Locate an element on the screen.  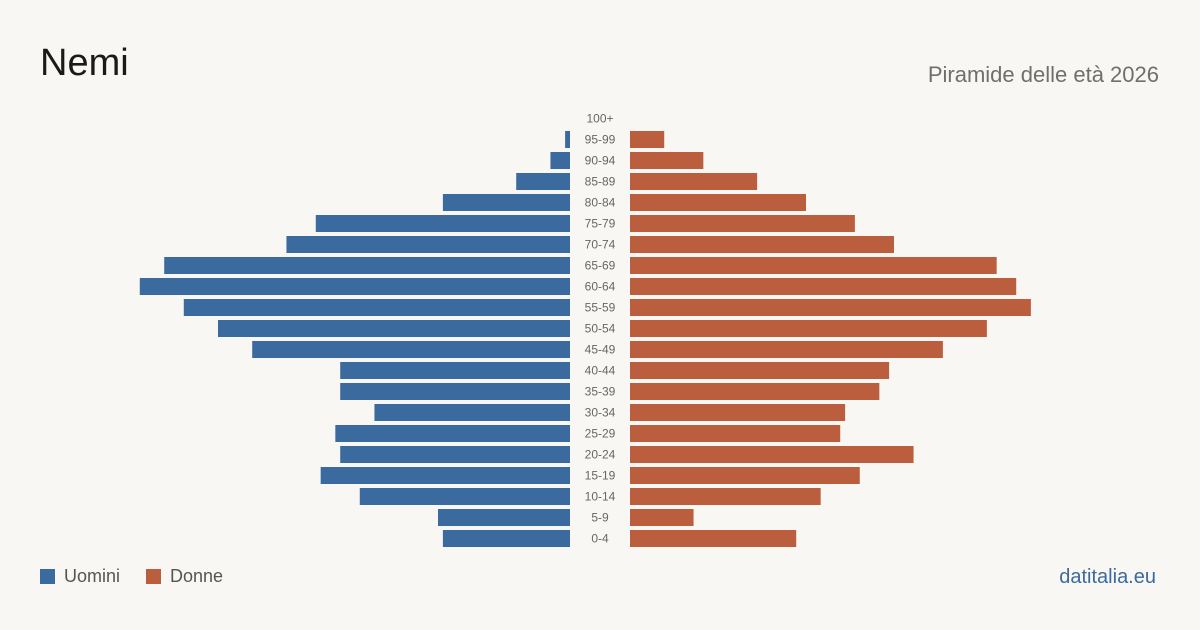
legend-swatch-women is located at coordinates (154, 576).